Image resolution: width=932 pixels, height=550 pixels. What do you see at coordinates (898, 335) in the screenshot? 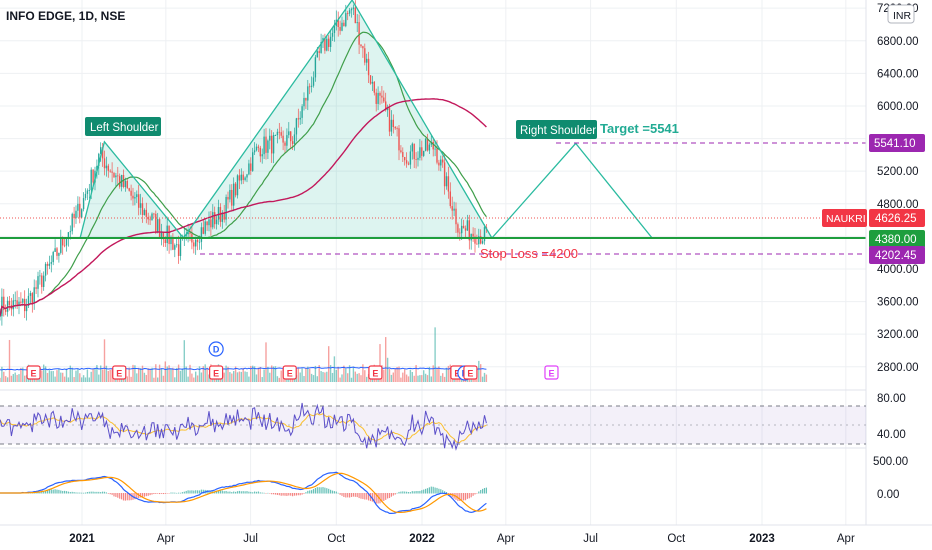
I see `price-tick-10: 3200.00` at bounding box center [898, 335].